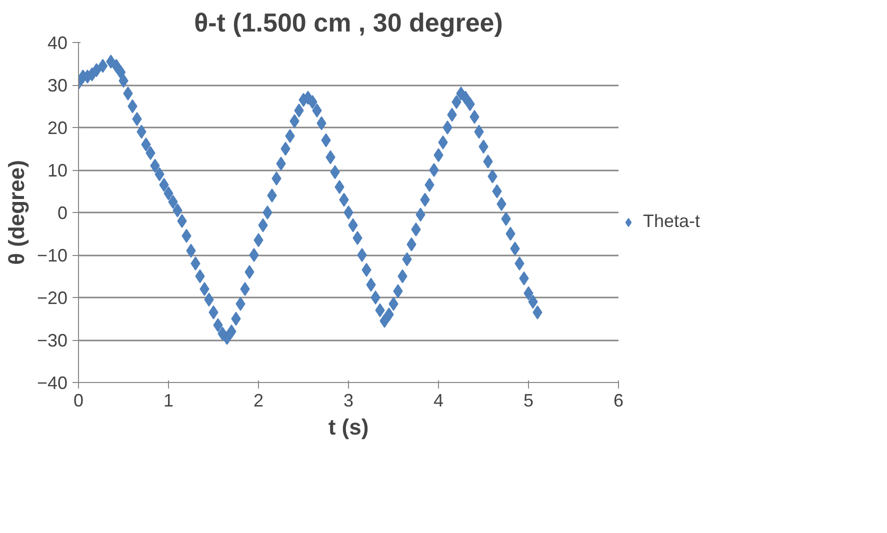 This screenshot has width=887, height=533. What do you see at coordinates (52, 383) in the screenshot?
I see `y-tick-label: −40` at bounding box center [52, 383].